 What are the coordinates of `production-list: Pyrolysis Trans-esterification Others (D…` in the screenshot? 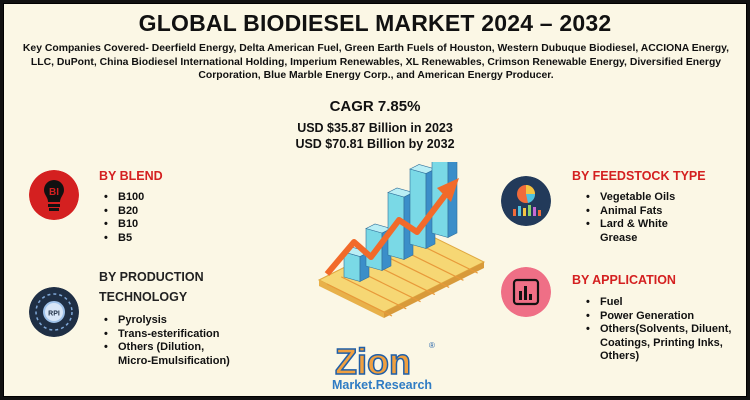 It's located at (165, 341).